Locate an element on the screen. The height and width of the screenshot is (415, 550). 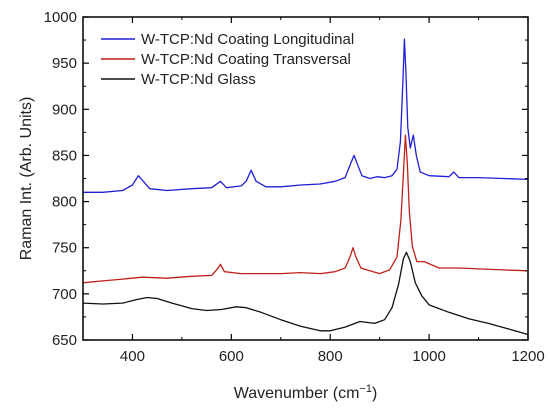
y-tick-label: 1000 is located at coordinates (60, 17).